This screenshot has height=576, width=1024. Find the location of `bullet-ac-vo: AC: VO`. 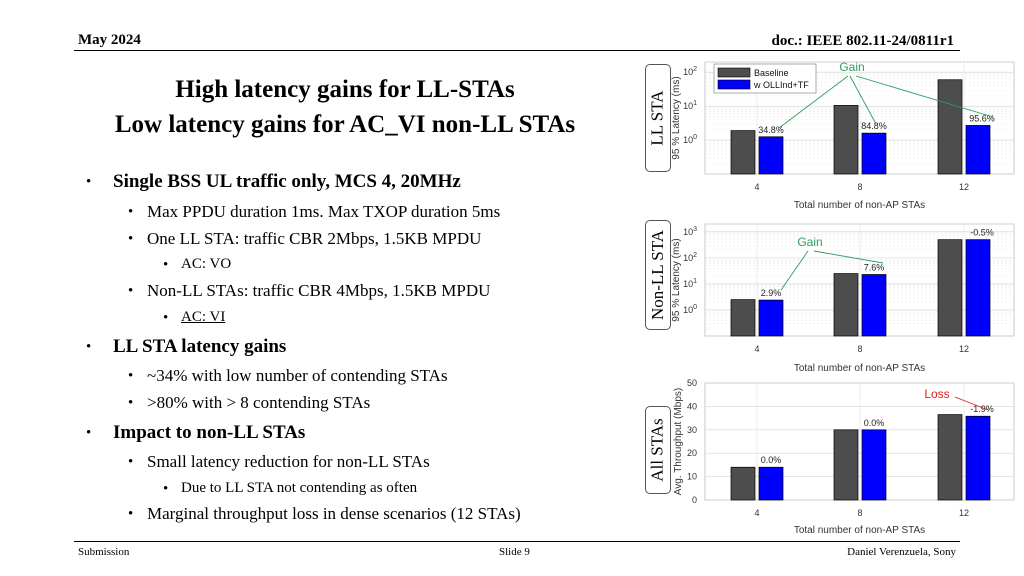

bullet-ac-vo: AC: VO is located at coordinates (206, 264).